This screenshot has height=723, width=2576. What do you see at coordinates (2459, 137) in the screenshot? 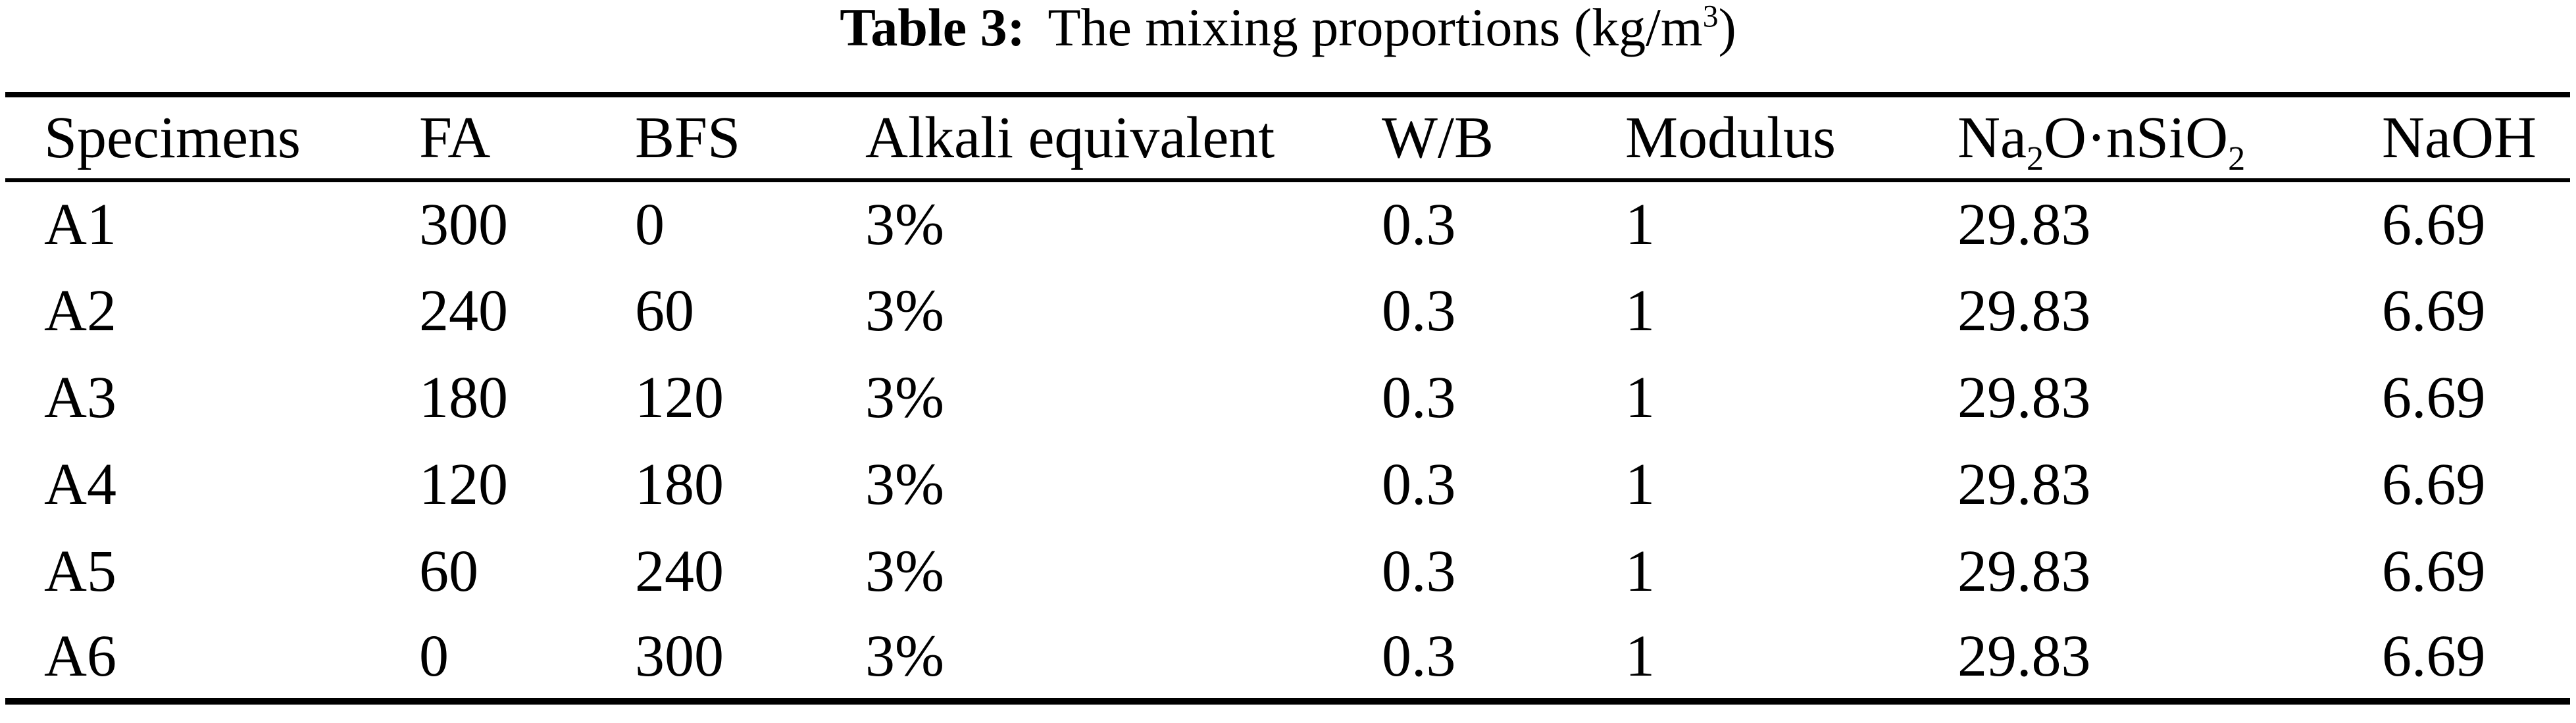
I see `column-header-text: NaOH` at bounding box center [2459, 137].